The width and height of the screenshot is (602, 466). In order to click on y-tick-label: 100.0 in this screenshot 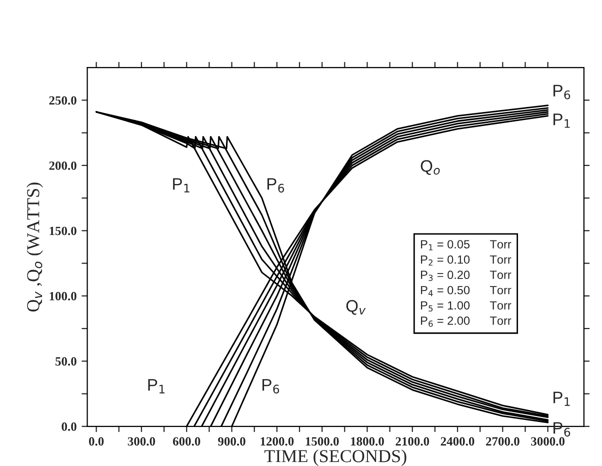, I will do `click(63, 296)`.